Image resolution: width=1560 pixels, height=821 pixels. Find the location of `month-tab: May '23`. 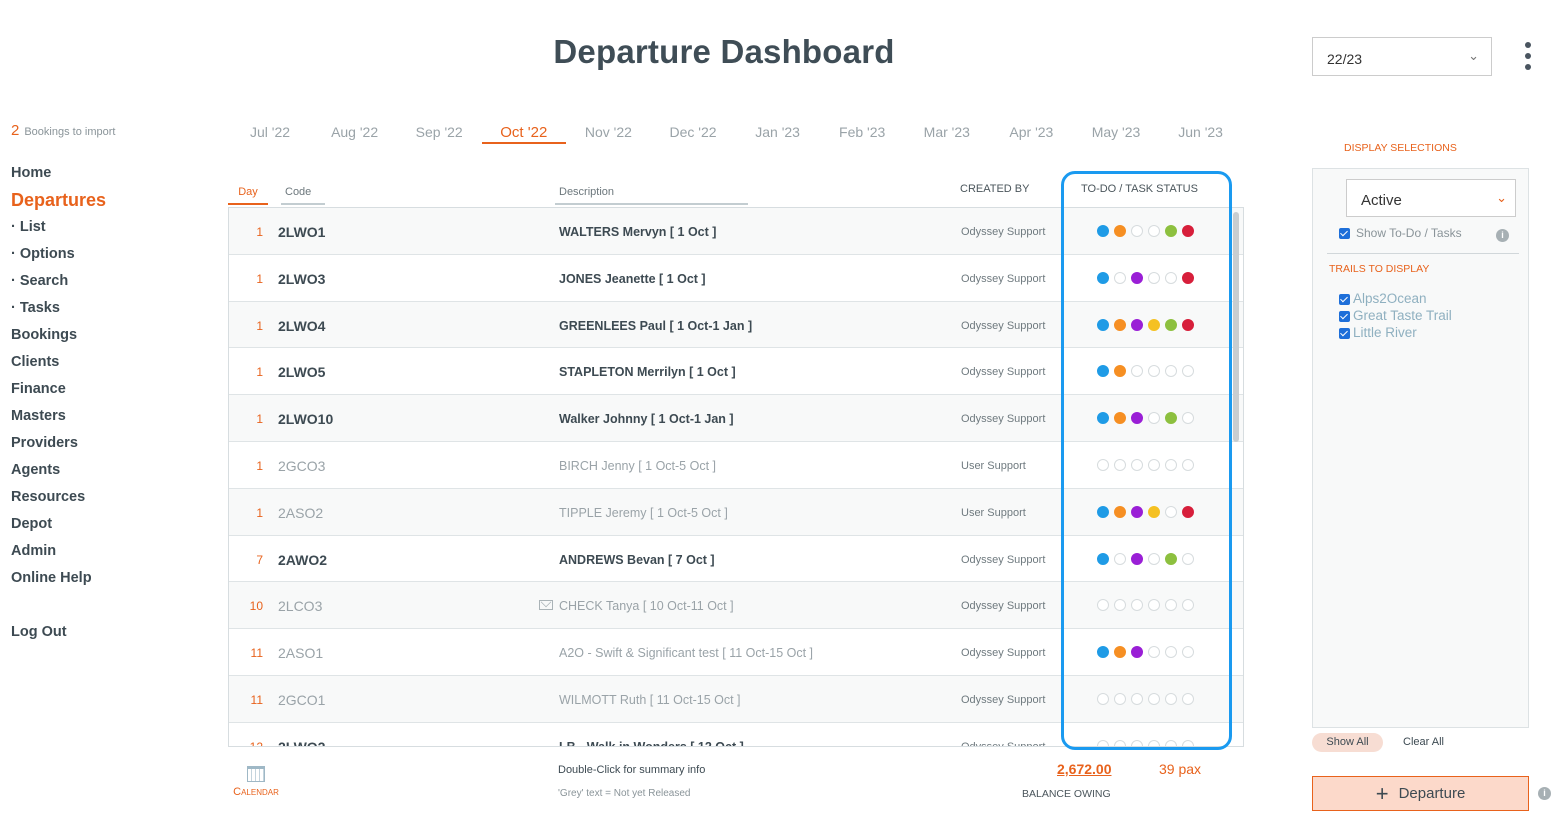

month-tab: May '23 is located at coordinates (1116, 132).